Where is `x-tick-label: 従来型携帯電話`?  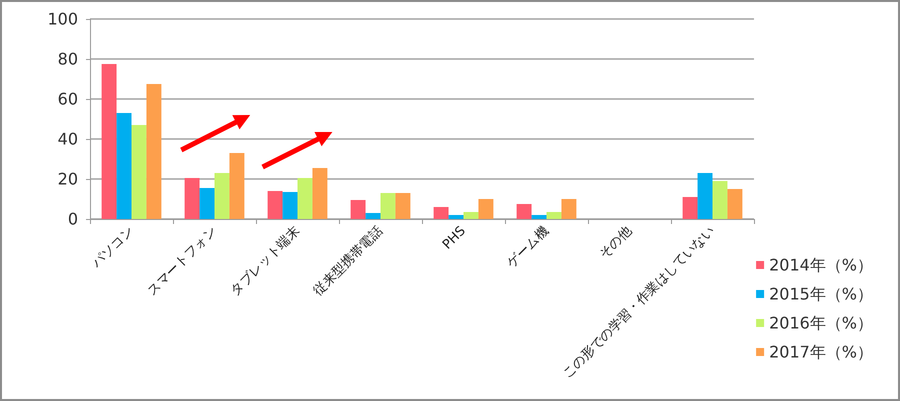 x-tick-label: 従来型携帯電話 is located at coordinates (348, 261).